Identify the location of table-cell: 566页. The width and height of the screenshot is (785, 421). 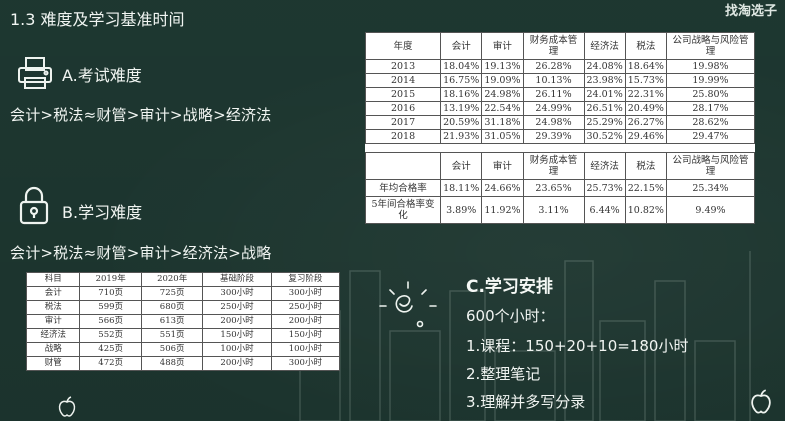
(110, 321).